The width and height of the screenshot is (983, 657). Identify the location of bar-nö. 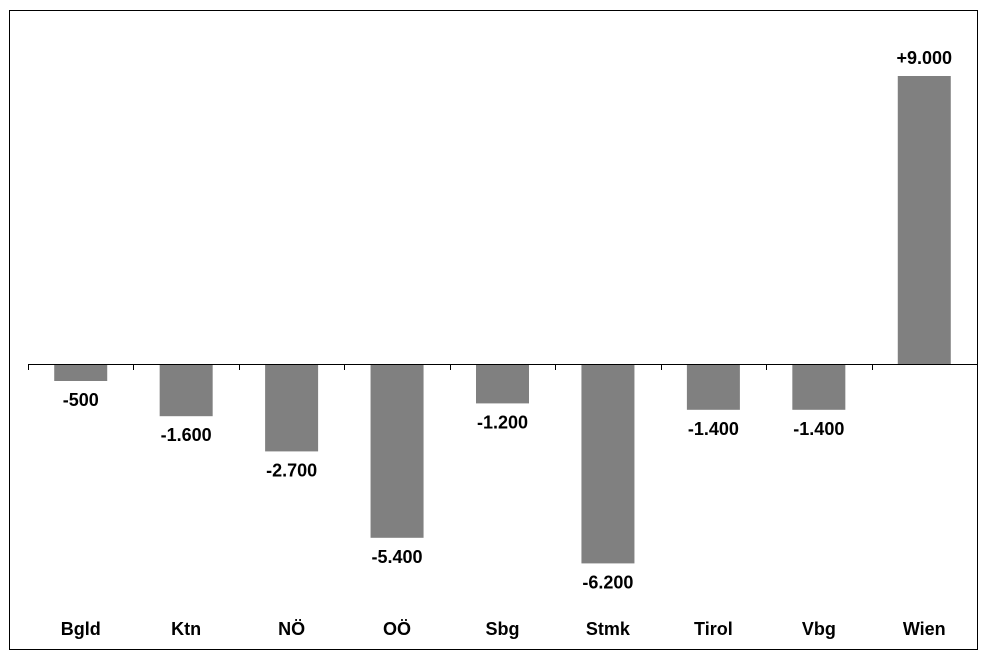
(292, 408).